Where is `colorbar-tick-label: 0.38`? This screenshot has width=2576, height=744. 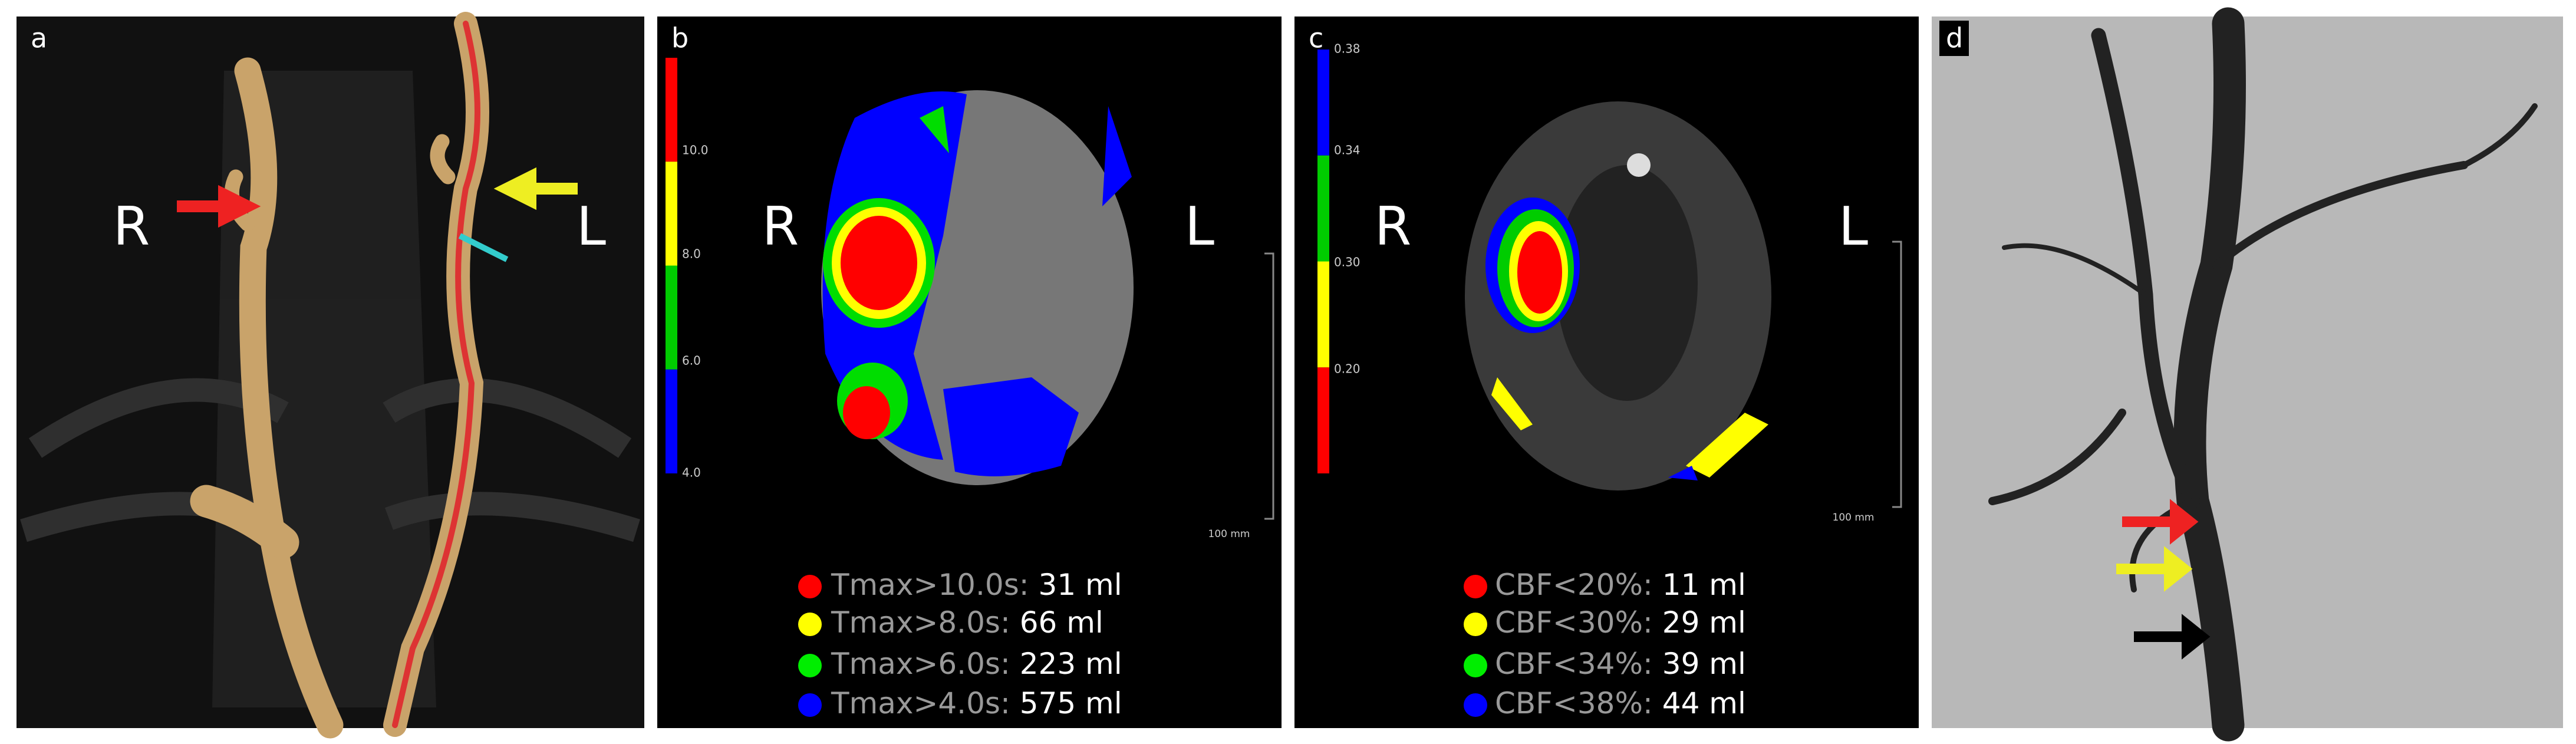 colorbar-tick-label: 0.38 is located at coordinates (1347, 49).